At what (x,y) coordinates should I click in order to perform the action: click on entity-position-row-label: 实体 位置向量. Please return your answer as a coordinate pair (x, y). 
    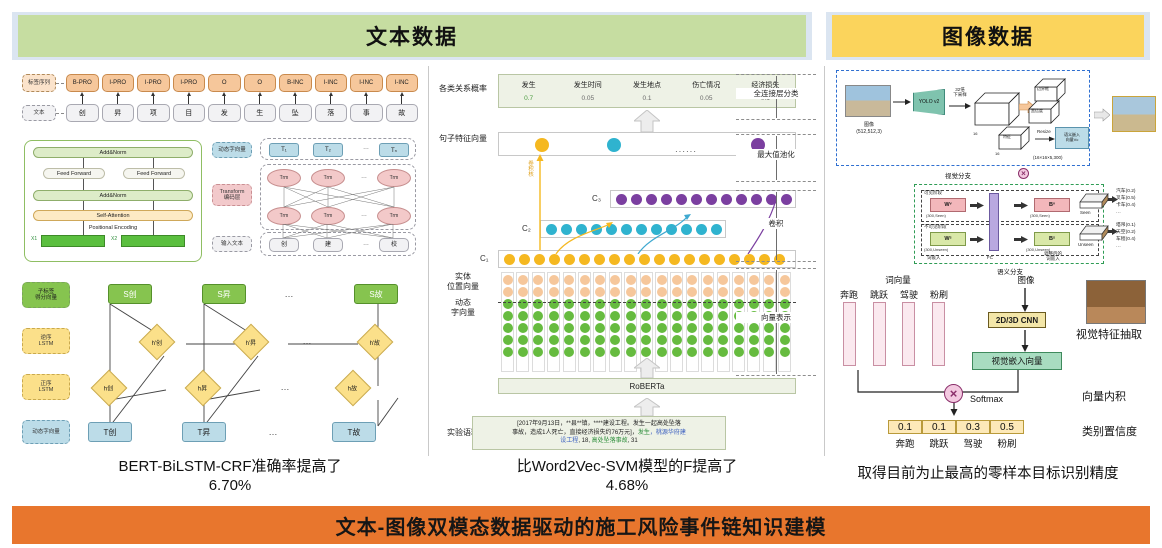
    Looking at the image, I should click on (463, 282).